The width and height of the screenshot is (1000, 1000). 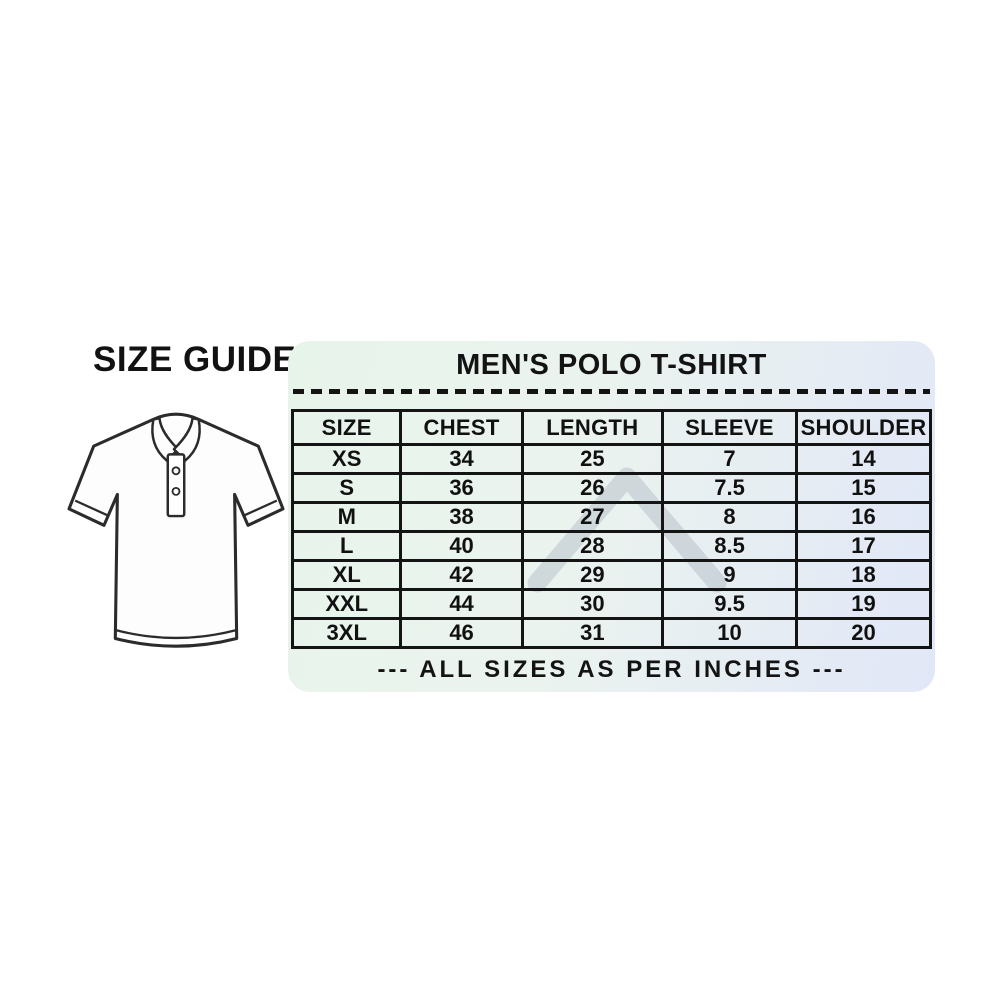 I want to click on units-note: --- ALL SIZES AS PER INCHES ---, so click(x=611, y=669).